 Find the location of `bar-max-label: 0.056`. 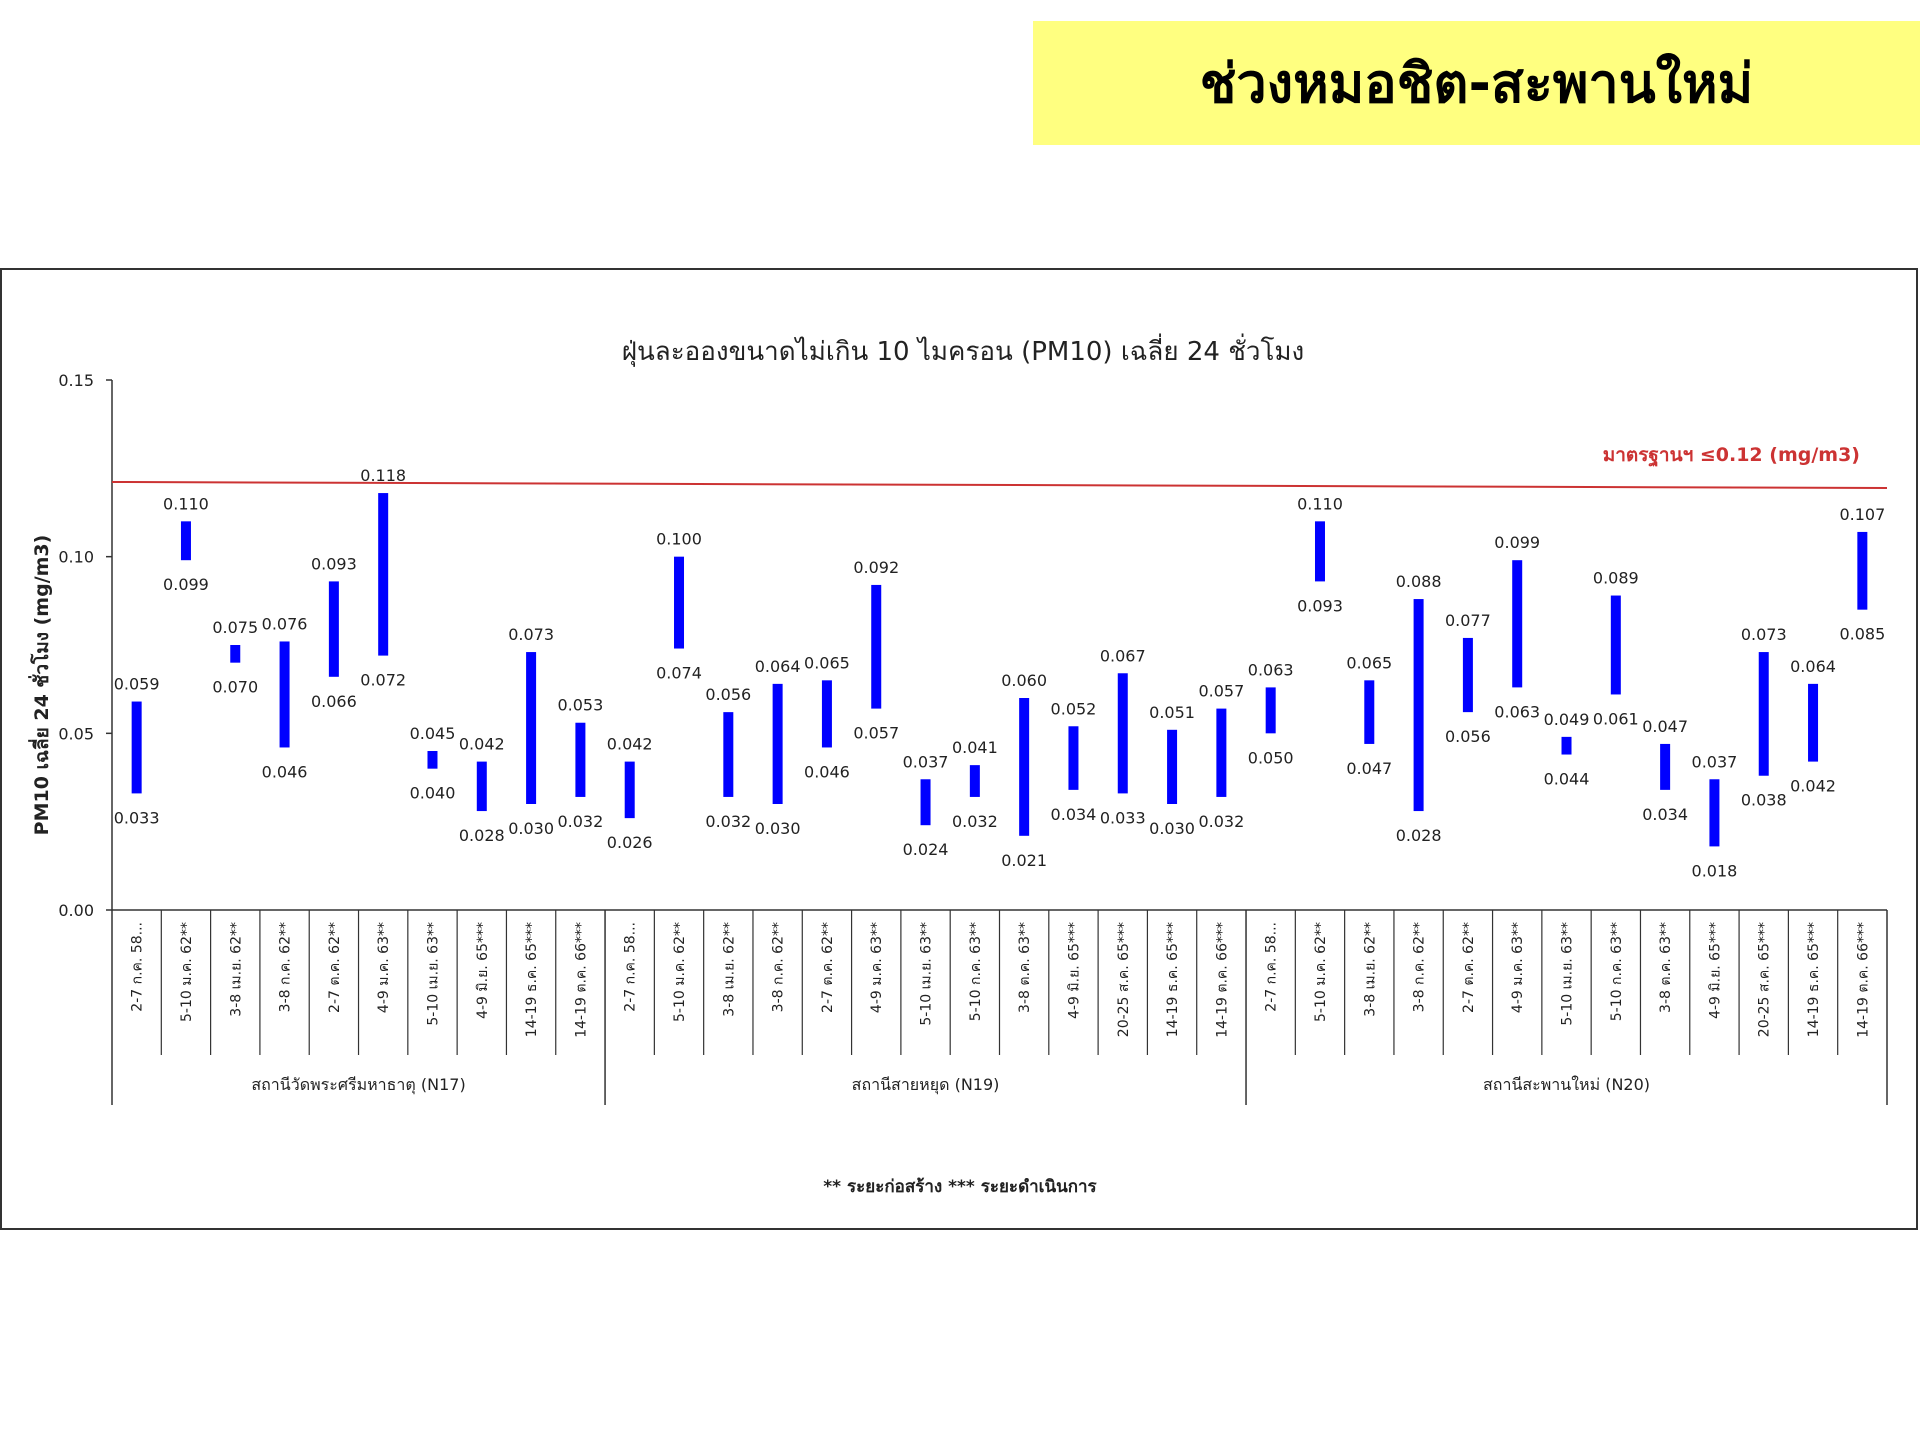

bar-max-label: 0.056 is located at coordinates (728, 694).